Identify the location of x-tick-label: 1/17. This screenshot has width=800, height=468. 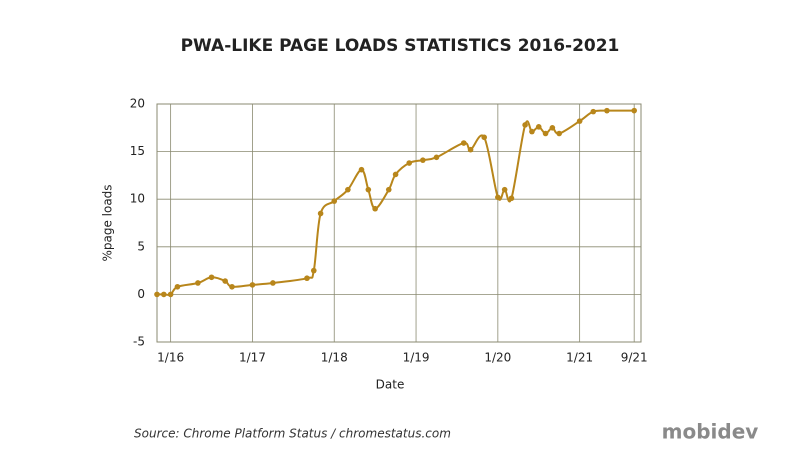
(252, 358).